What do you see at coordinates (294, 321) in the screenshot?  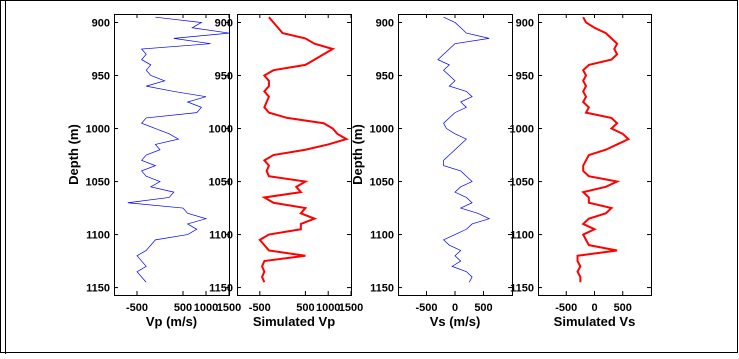 I see `x-axis-label: Simulated Vp` at bounding box center [294, 321].